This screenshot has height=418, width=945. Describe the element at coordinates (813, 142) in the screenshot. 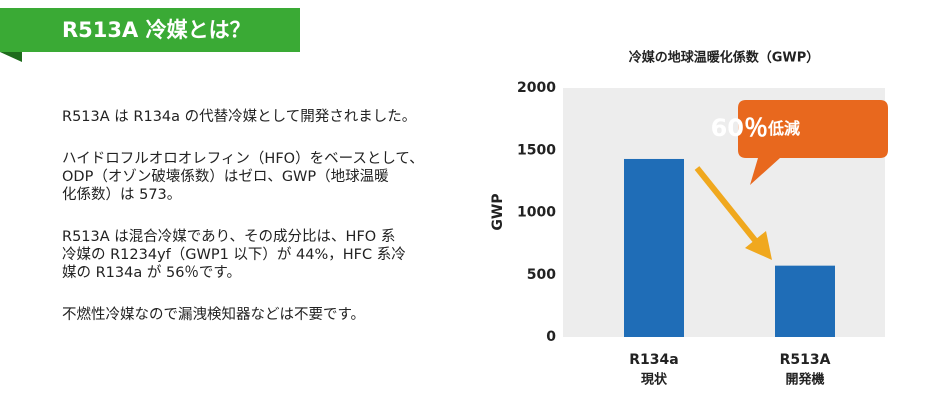

I see `callout` at that location.